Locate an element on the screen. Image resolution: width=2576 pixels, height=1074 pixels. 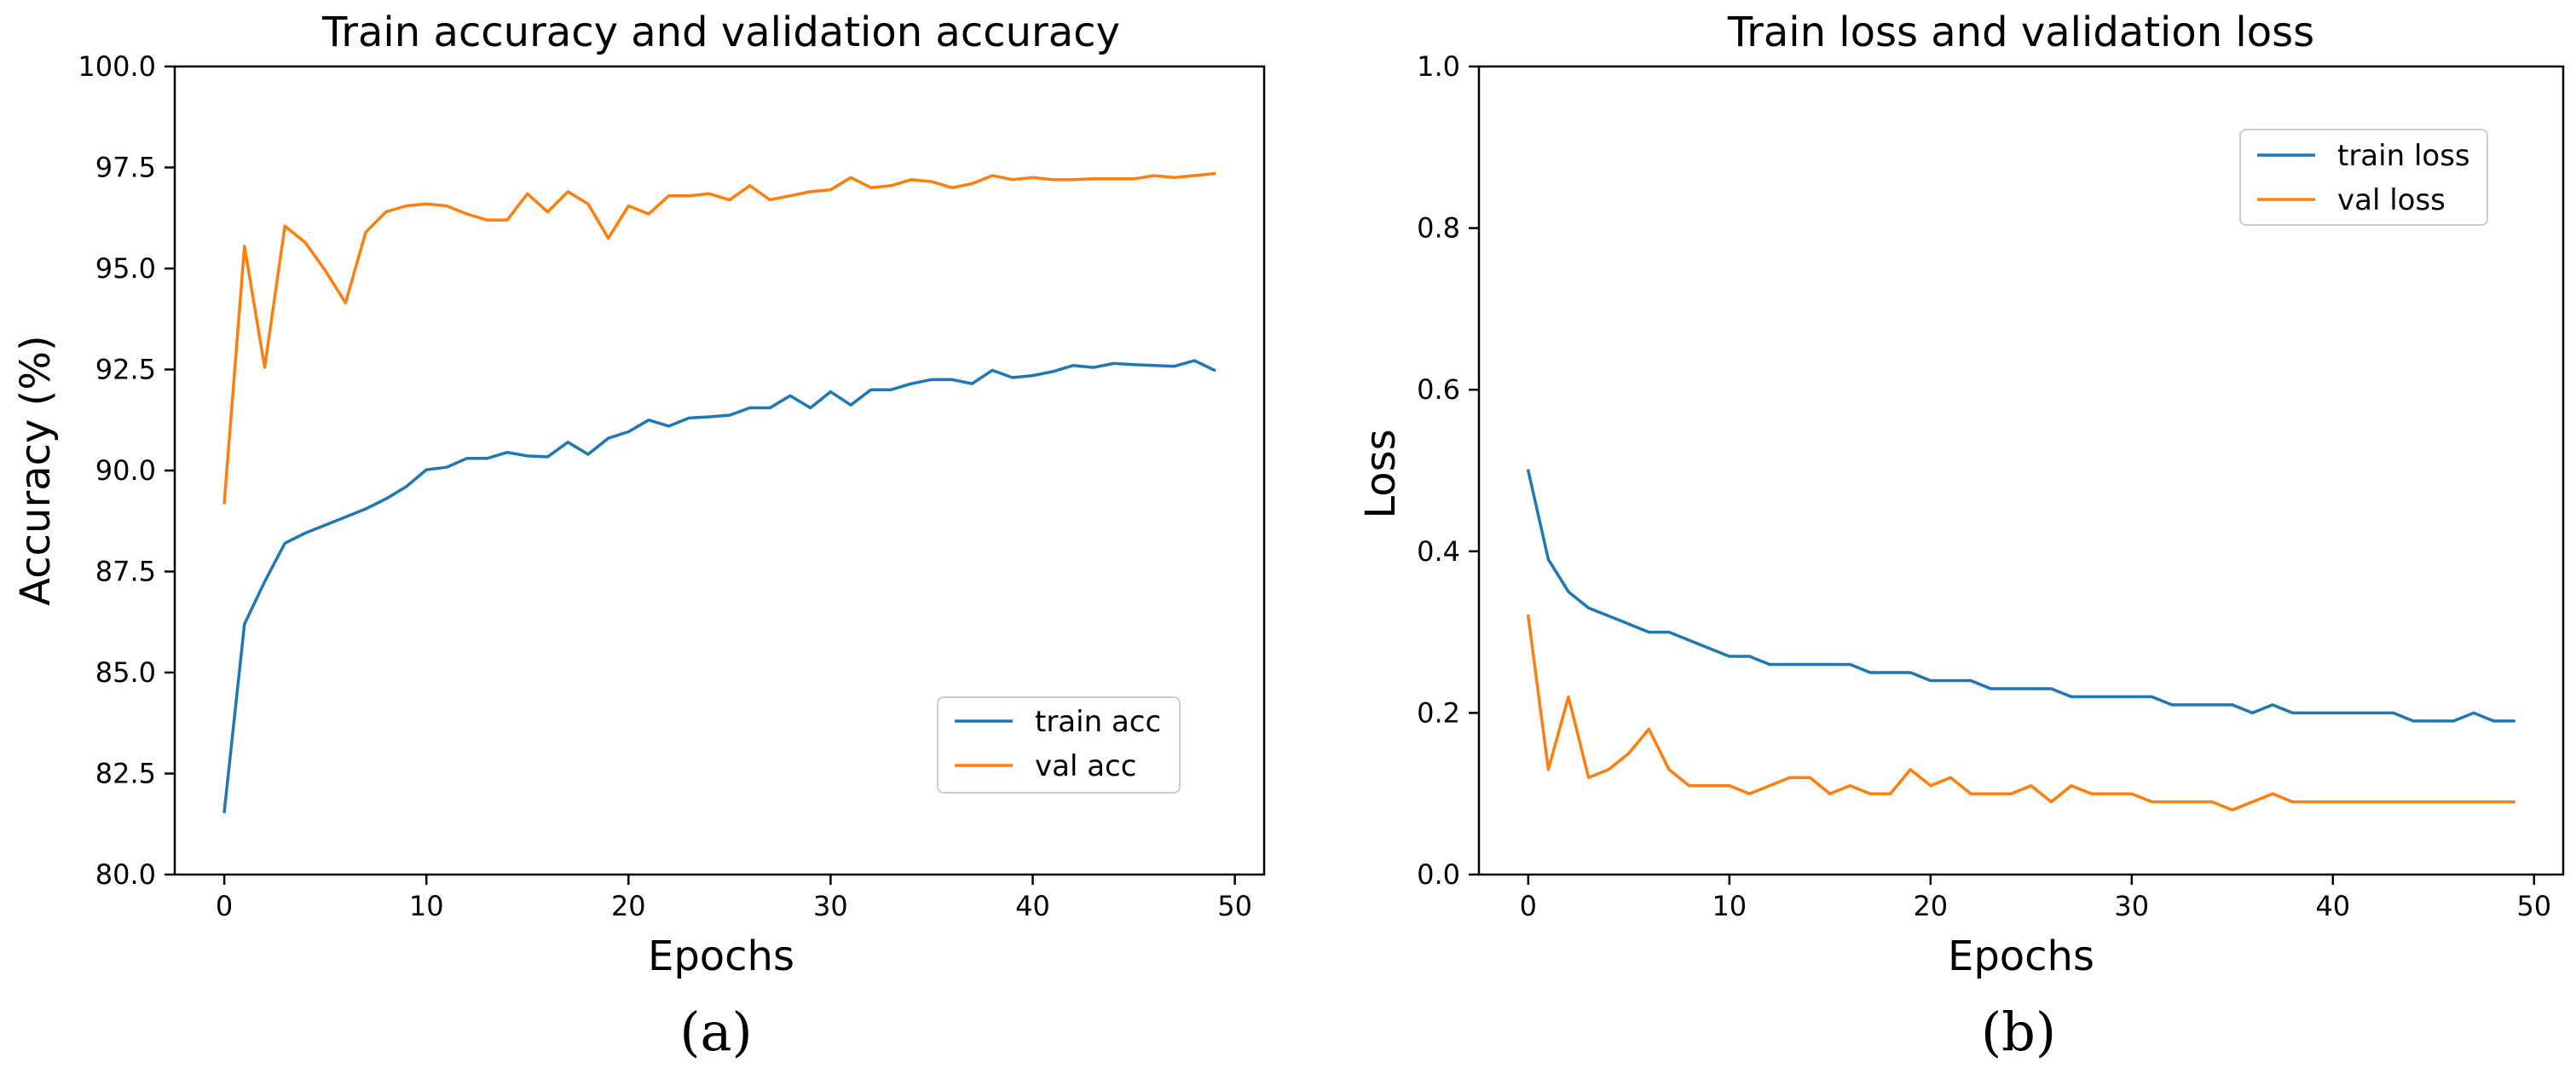
legend: train acc val acc is located at coordinates (1059, 745).